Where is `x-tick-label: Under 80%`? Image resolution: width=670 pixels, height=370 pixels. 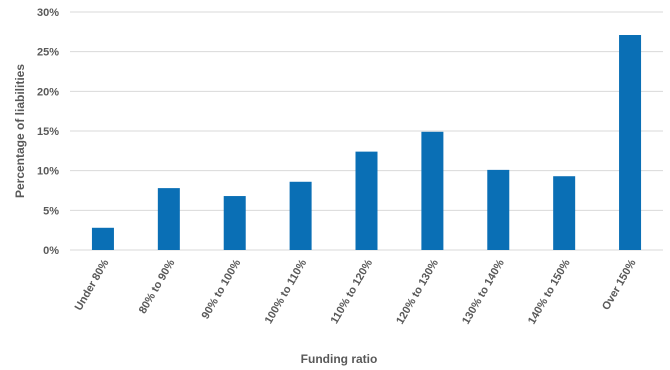 x-tick-label: Under 80% is located at coordinates (92, 284).